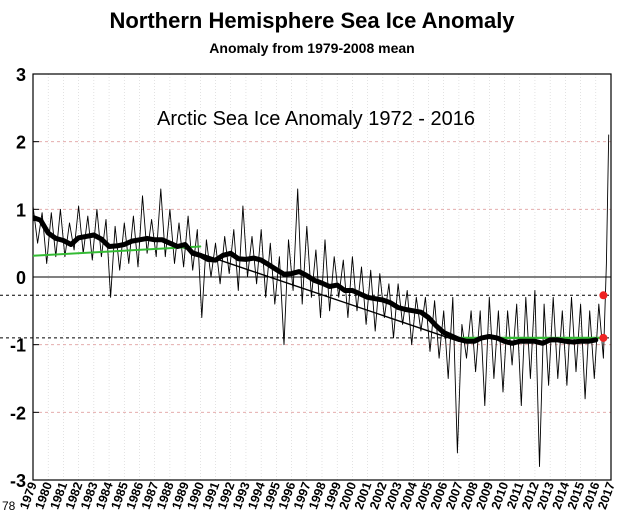 The width and height of the screenshot is (624, 530). What do you see at coordinates (21, 210) in the screenshot?
I see `y-tick-label: 1` at bounding box center [21, 210].